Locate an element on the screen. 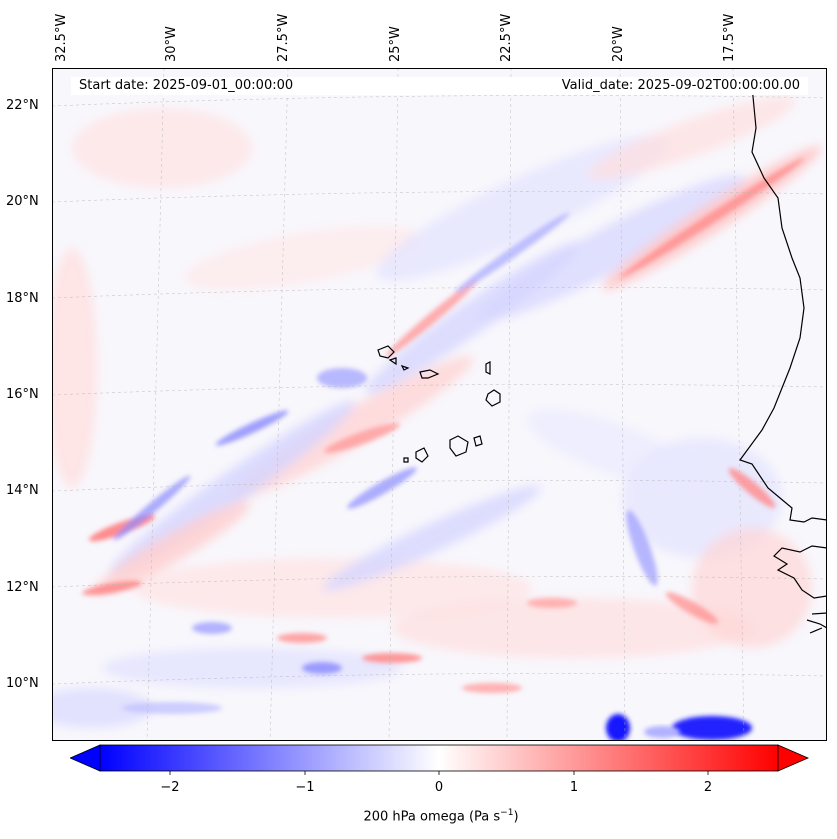 Image resolution: width=837 pixels, height=839 pixels. lon-label-17.5w: 17.5°W is located at coordinates (729, 37).